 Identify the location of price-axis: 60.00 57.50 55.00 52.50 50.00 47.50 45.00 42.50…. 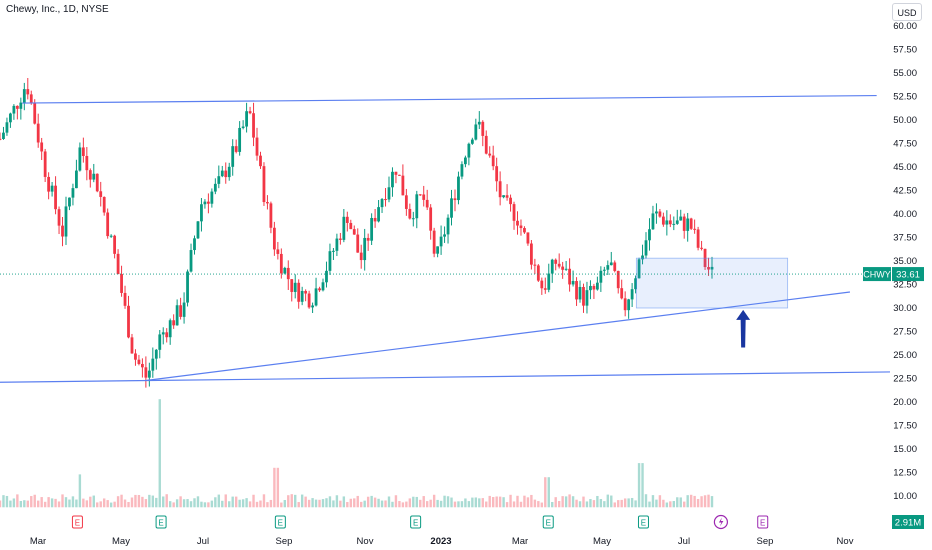
(905, 261).